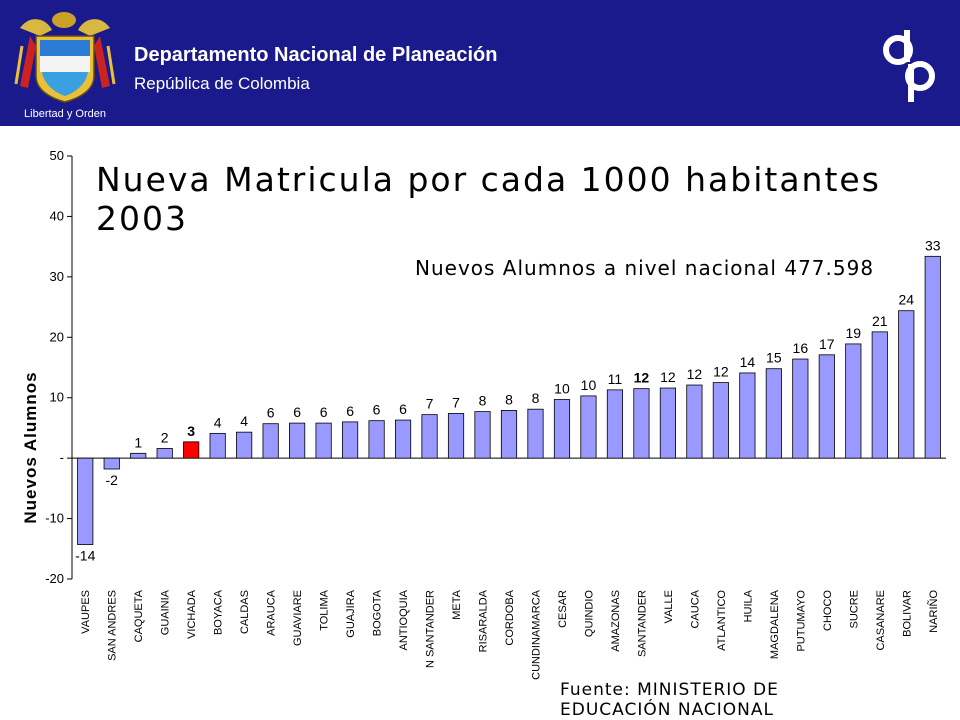 This screenshot has height=720, width=960. What do you see at coordinates (563, 609) in the screenshot?
I see `category-label: CESAR` at bounding box center [563, 609].